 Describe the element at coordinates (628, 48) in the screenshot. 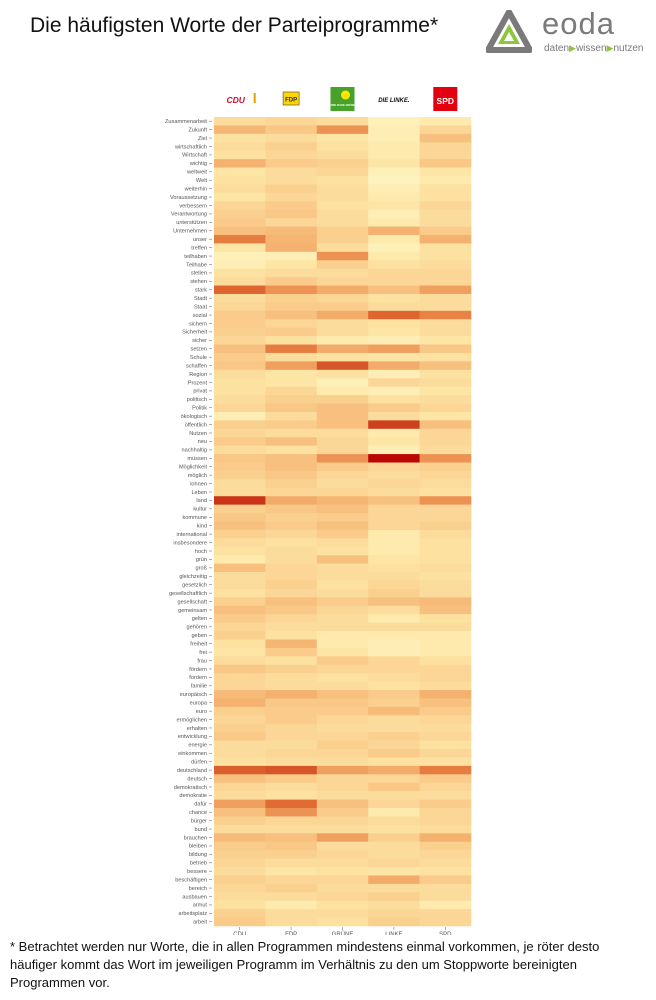

I see `tagline-3: nutzen` at that location.